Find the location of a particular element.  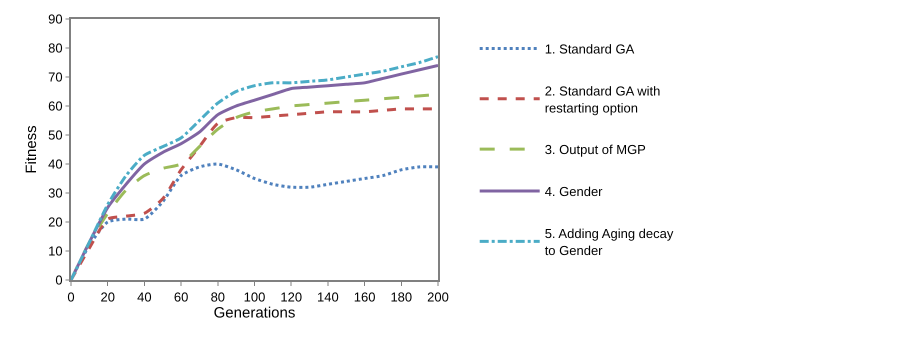

y-tick-label: 10 is located at coordinates (55, 251).